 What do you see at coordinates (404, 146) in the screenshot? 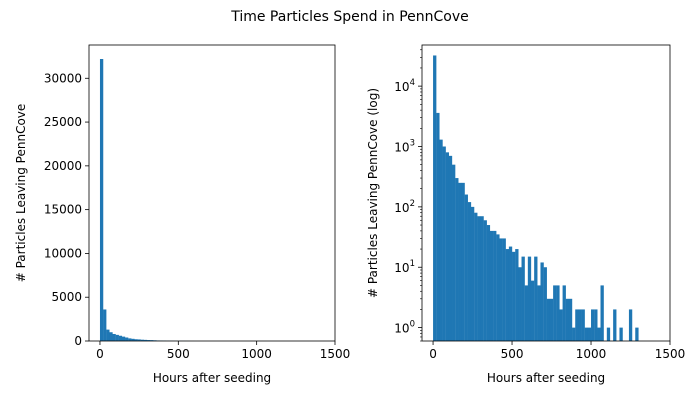
I see `y-tick-label: 10³` at bounding box center [404, 146].